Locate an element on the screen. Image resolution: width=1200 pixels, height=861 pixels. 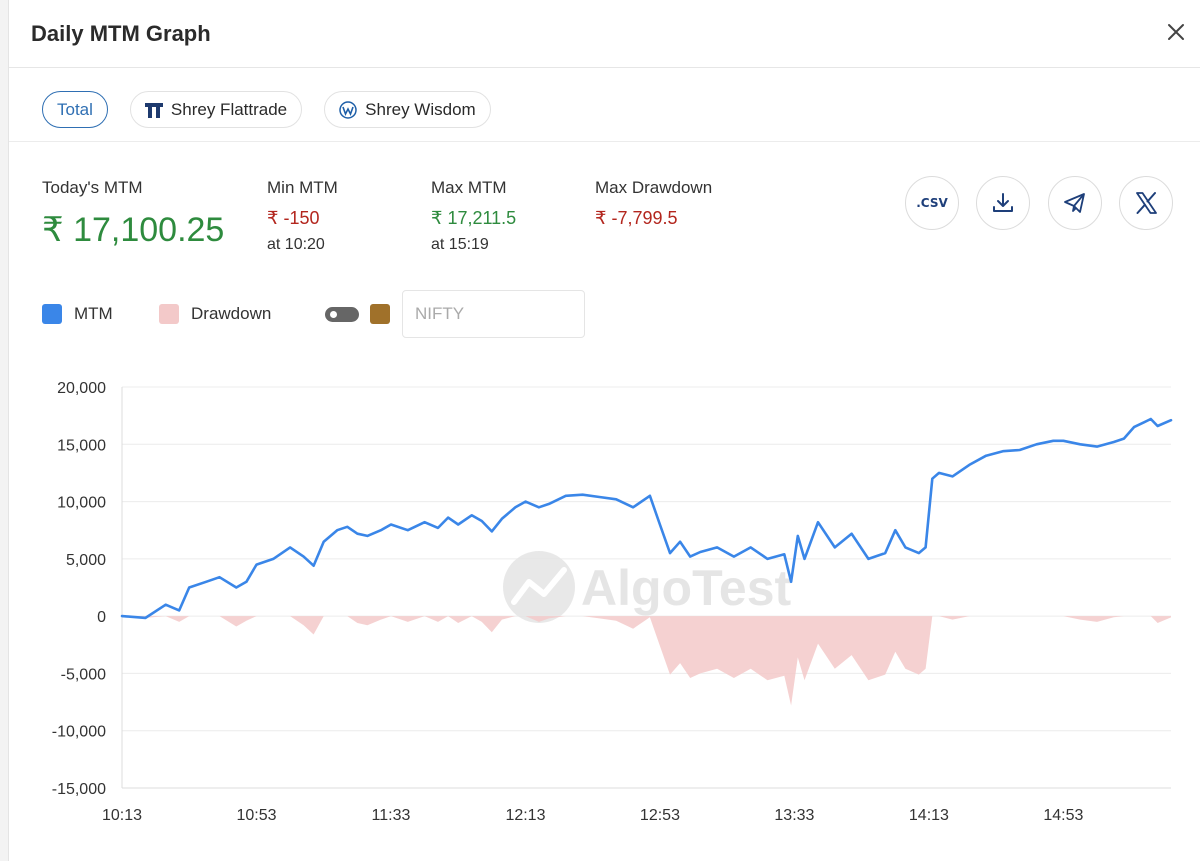
legend-drawdown-label: Drawdown is located at coordinates (231, 313).